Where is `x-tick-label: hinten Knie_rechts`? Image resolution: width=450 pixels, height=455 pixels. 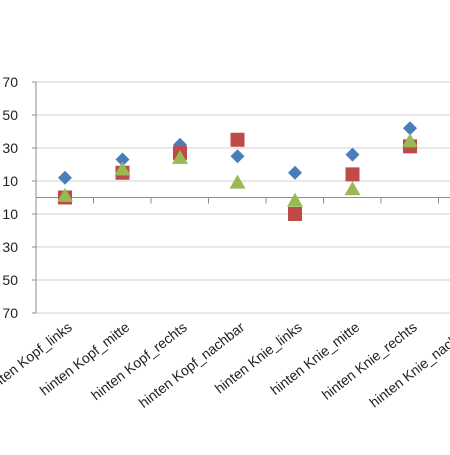
x-tick-label: hinten Knie_rechts is located at coordinates (369, 361).